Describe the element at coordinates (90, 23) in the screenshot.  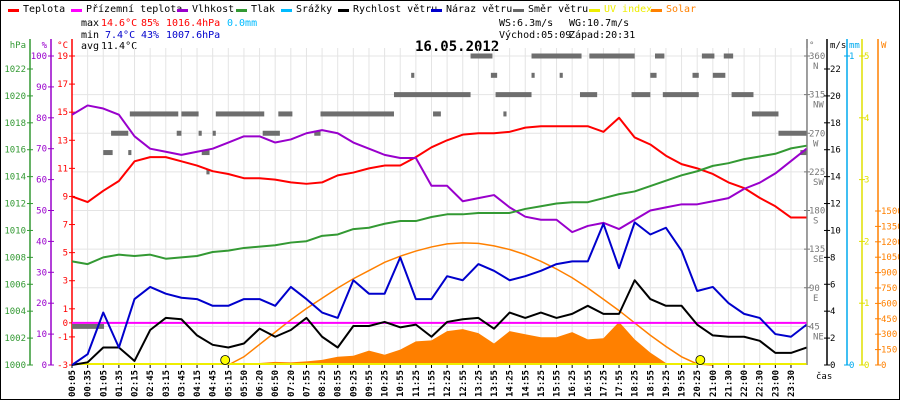
I see `stats-max-label: max` at that location.